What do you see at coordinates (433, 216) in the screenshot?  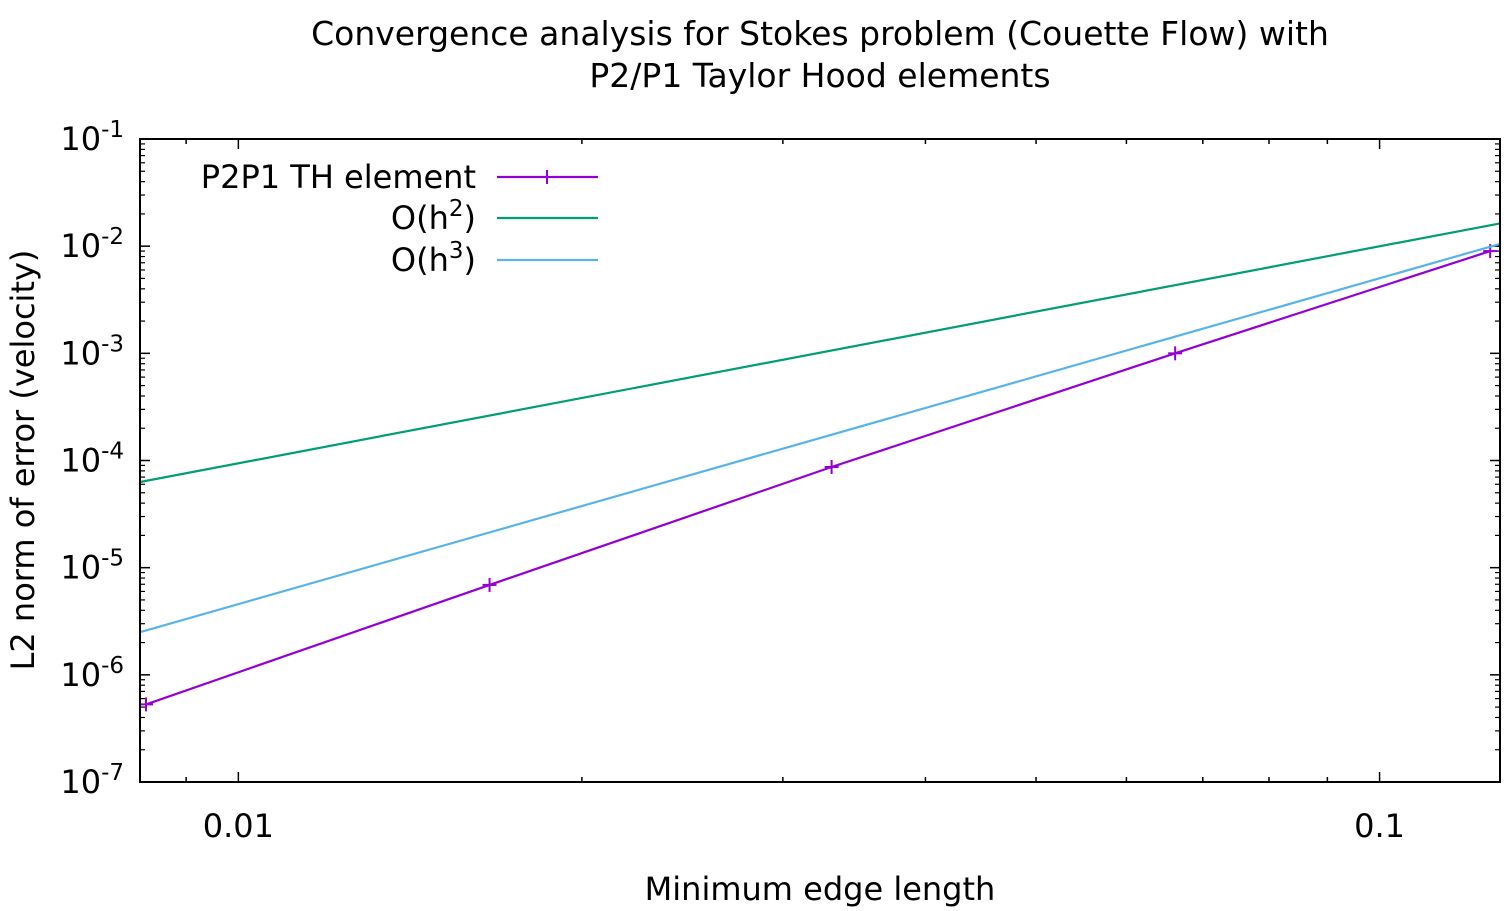 I see `legend-label-2: O(h2)` at bounding box center [433, 216].